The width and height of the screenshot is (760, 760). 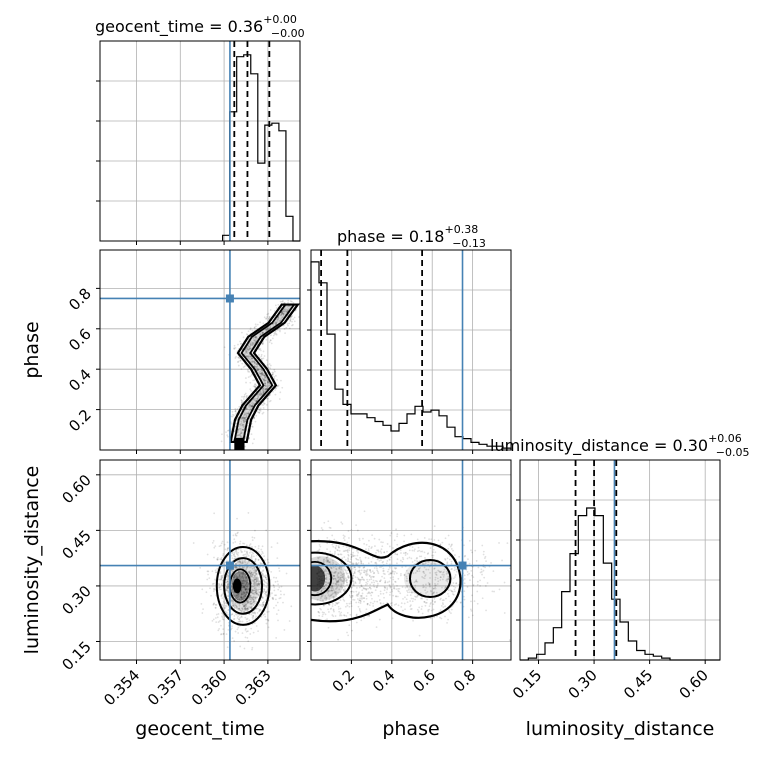 I want to click on hist-panel-phase, so click(x=409, y=351).